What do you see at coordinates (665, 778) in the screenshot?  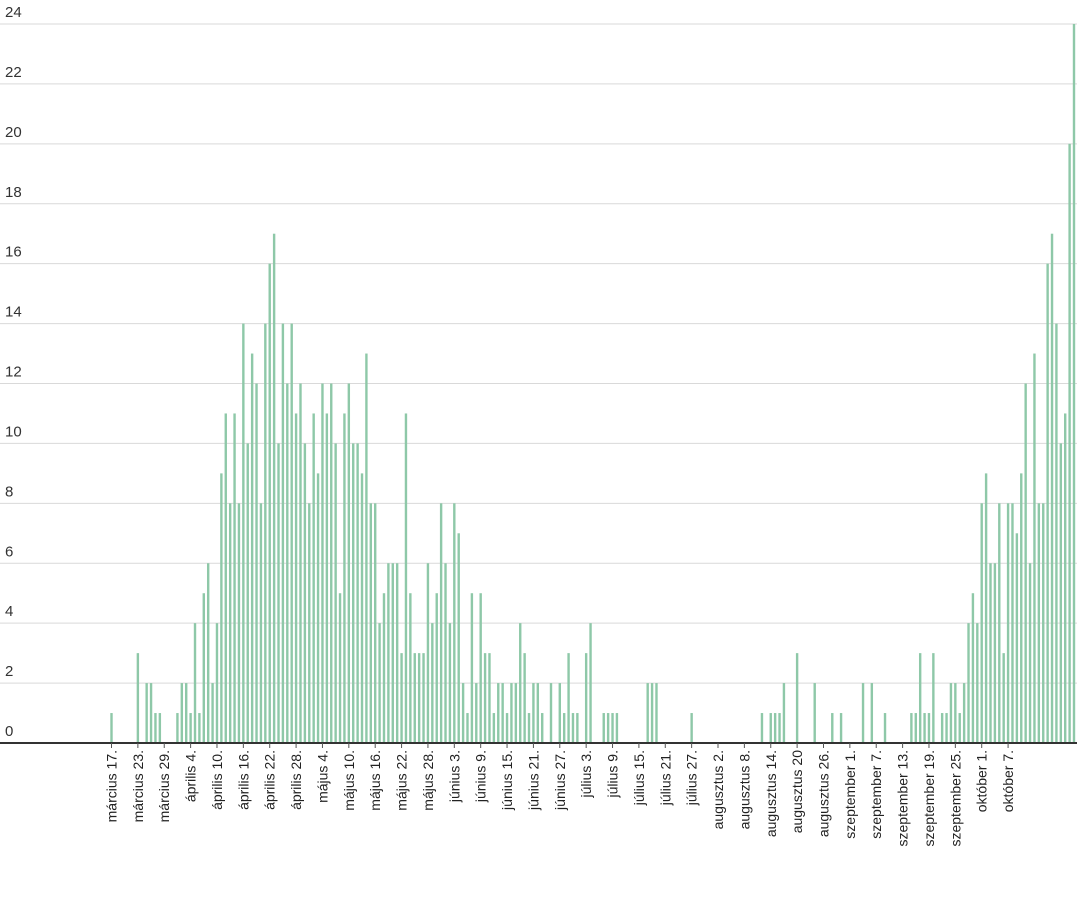 I see `x-tick-label: július 21.` at bounding box center [665, 778].